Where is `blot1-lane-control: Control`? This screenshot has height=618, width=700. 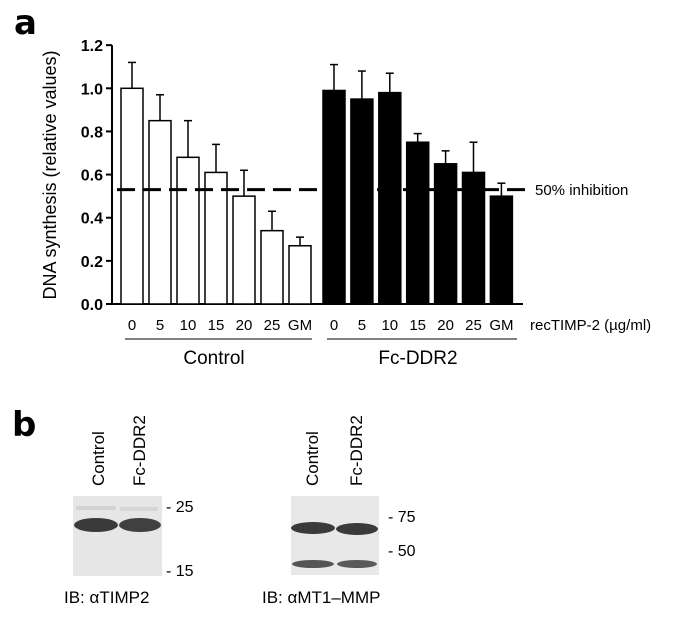
blot1-lane-control: Control is located at coordinates (98, 458).